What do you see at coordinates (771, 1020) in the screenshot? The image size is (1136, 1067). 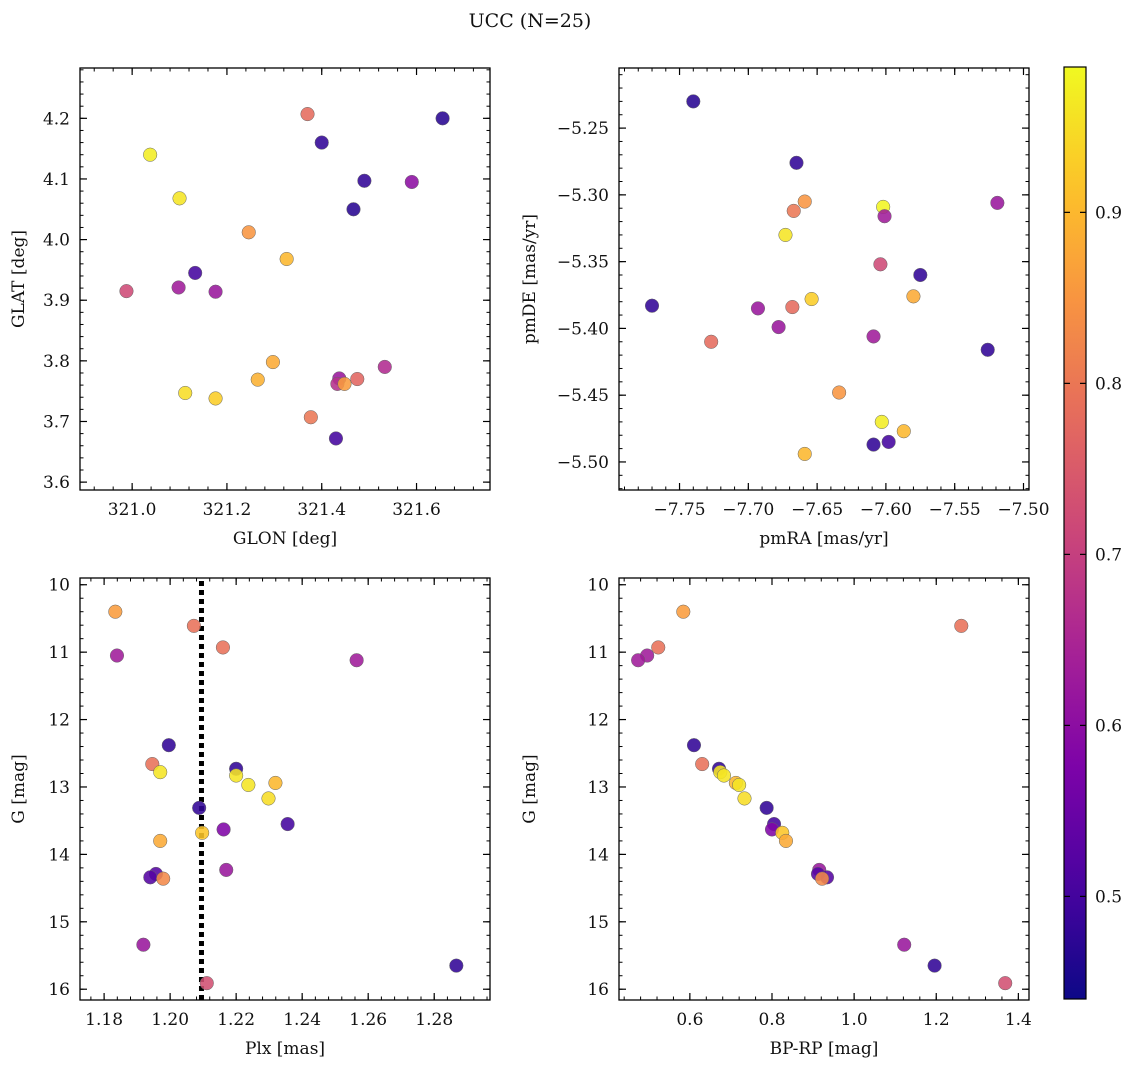 I see `x-tick-label: 0.8` at bounding box center [771, 1020].